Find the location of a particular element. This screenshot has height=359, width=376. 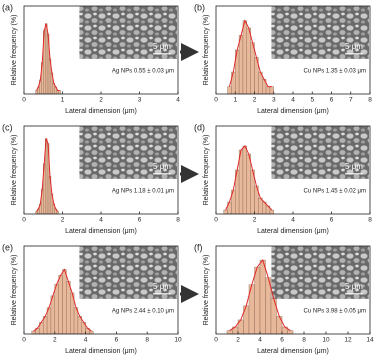

inset-caption: Cu NPs 1.45 ± 0.02 μm is located at coordinates (335, 191).